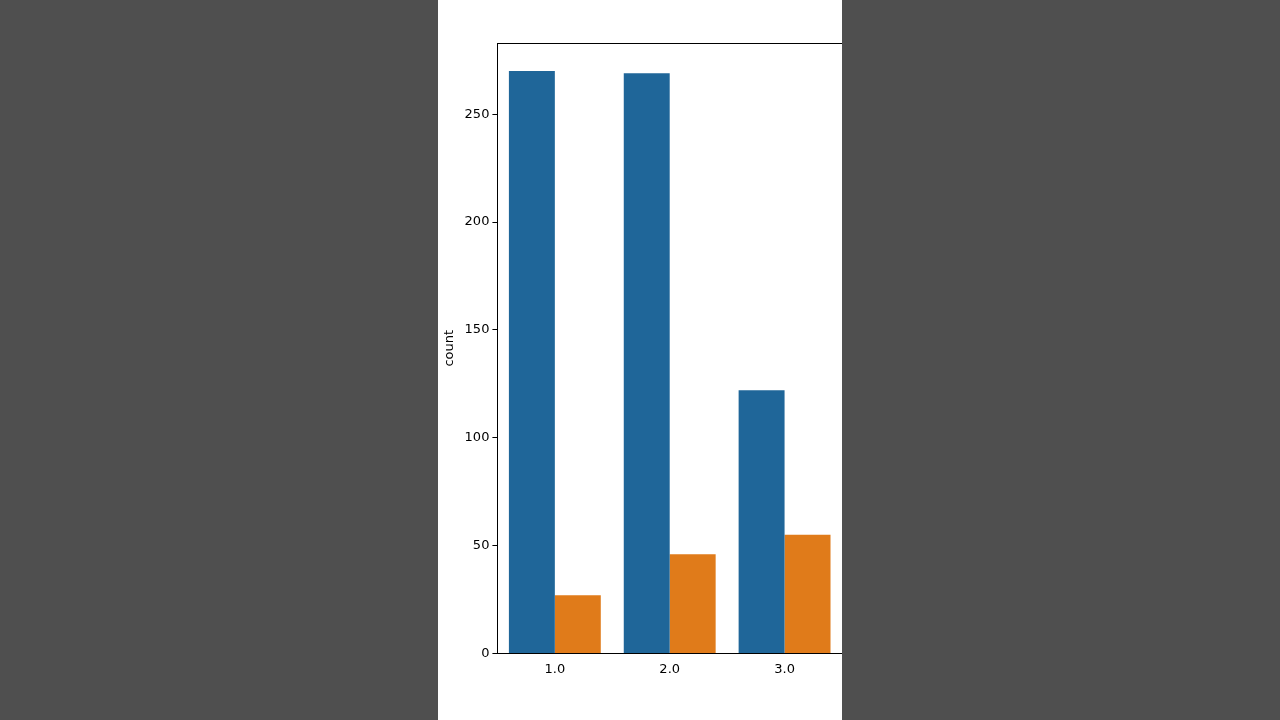  What do you see at coordinates (481, 544) in the screenshot?
I see `y-tick-label: 50` at bounding box center [481, 544].